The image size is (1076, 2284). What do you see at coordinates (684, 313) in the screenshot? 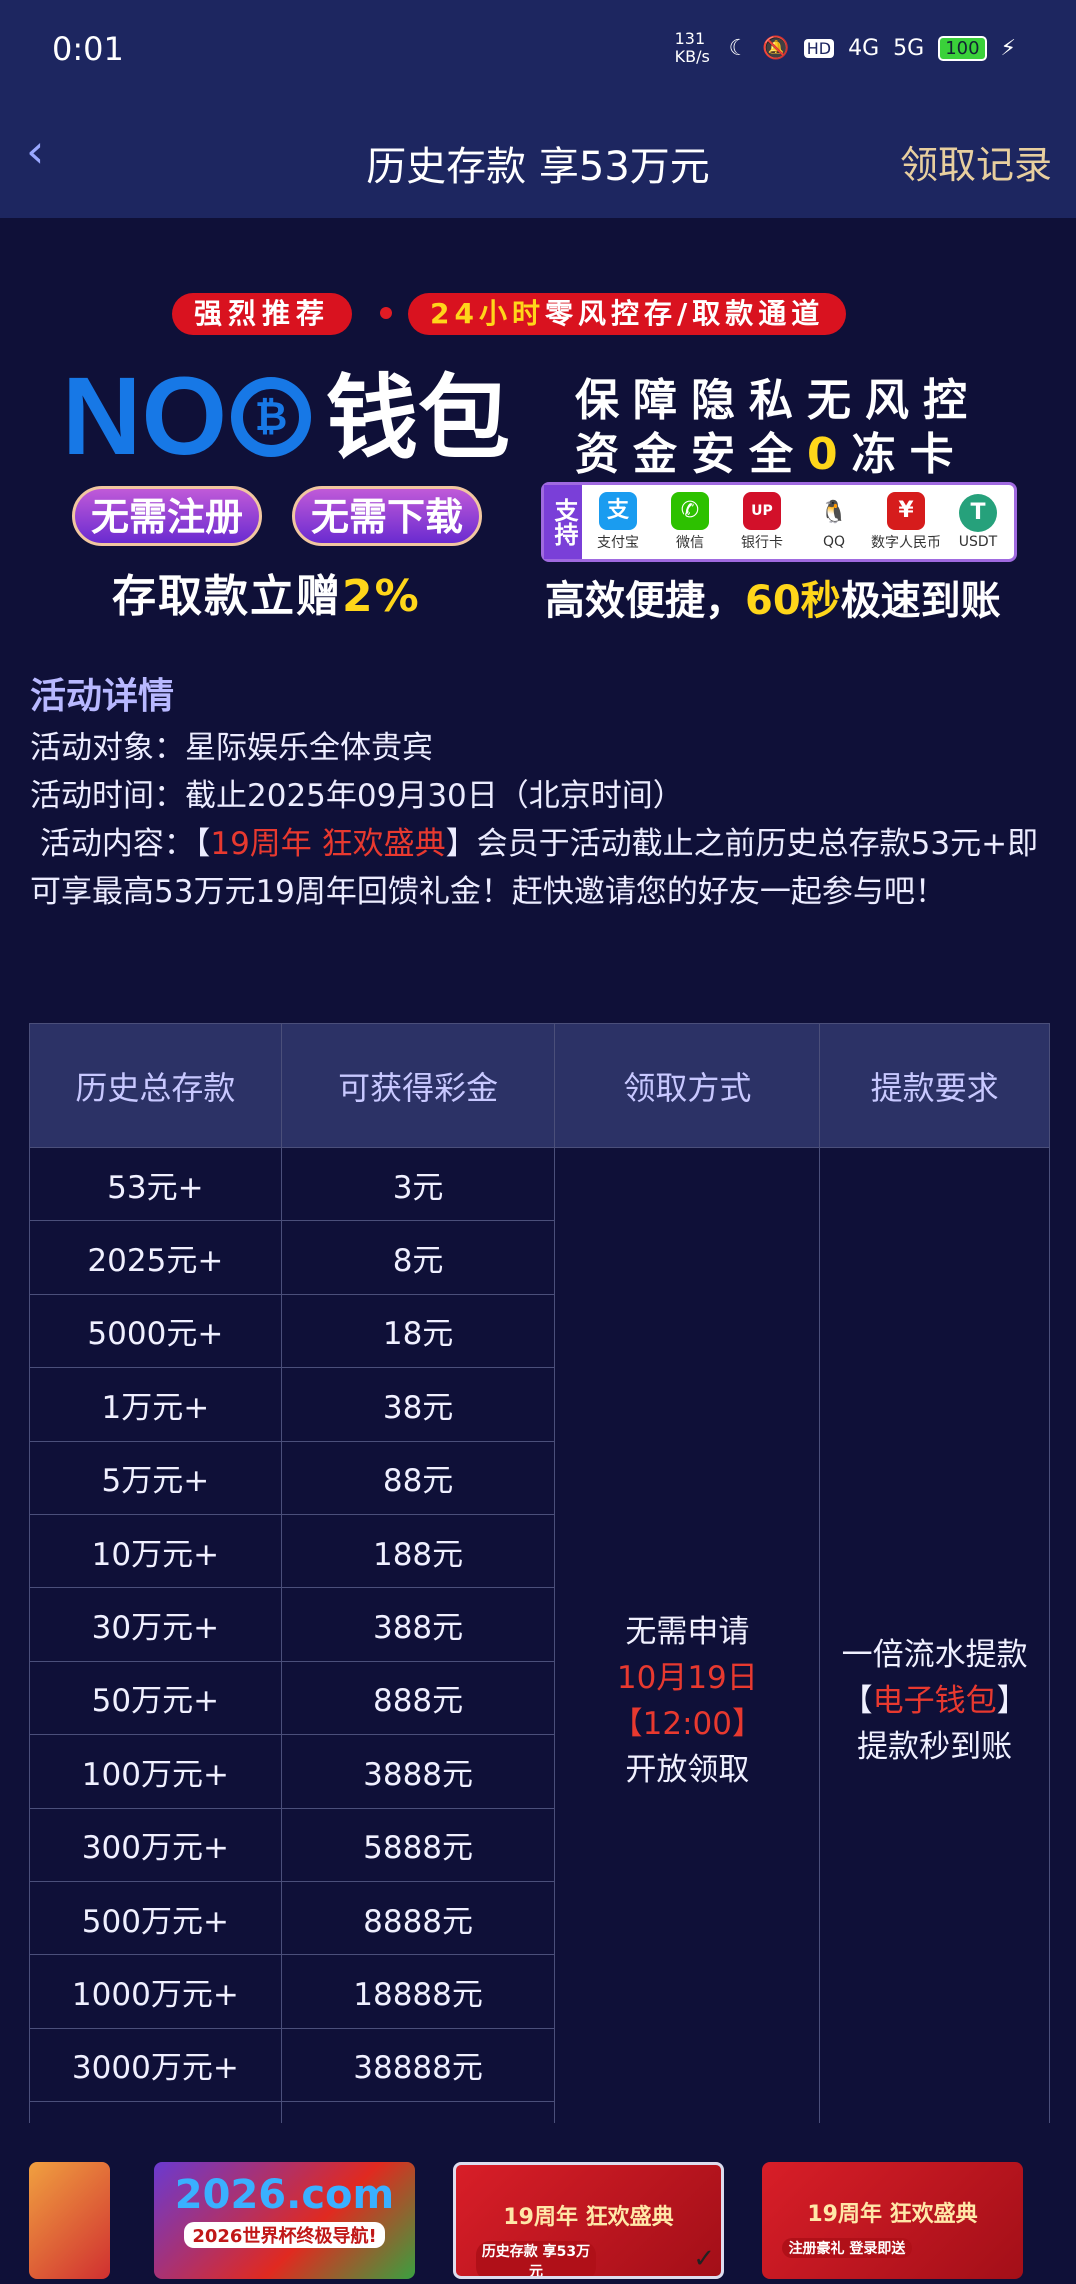
I see `channel-text: 零风控存/取款通道` at bounding box center [684, 313].